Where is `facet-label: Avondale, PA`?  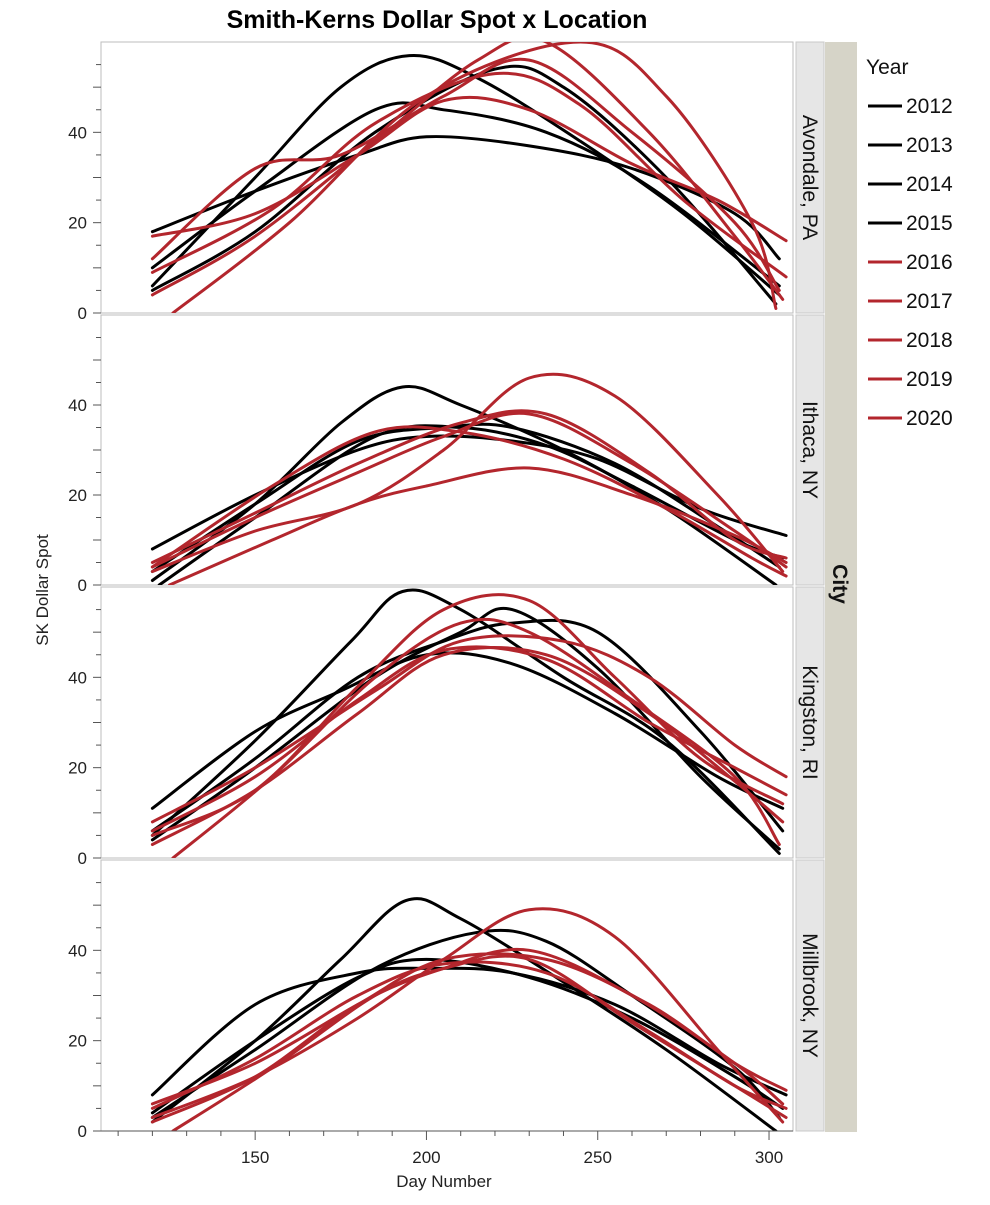 facet-label: Avondale, PA is located at coordinates (809, 177).